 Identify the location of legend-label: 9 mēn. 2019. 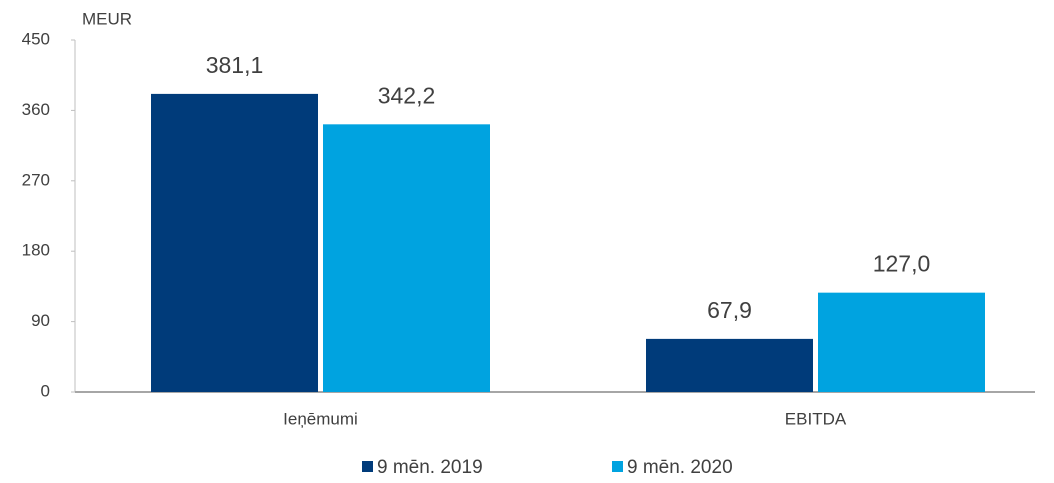
(430, 467).